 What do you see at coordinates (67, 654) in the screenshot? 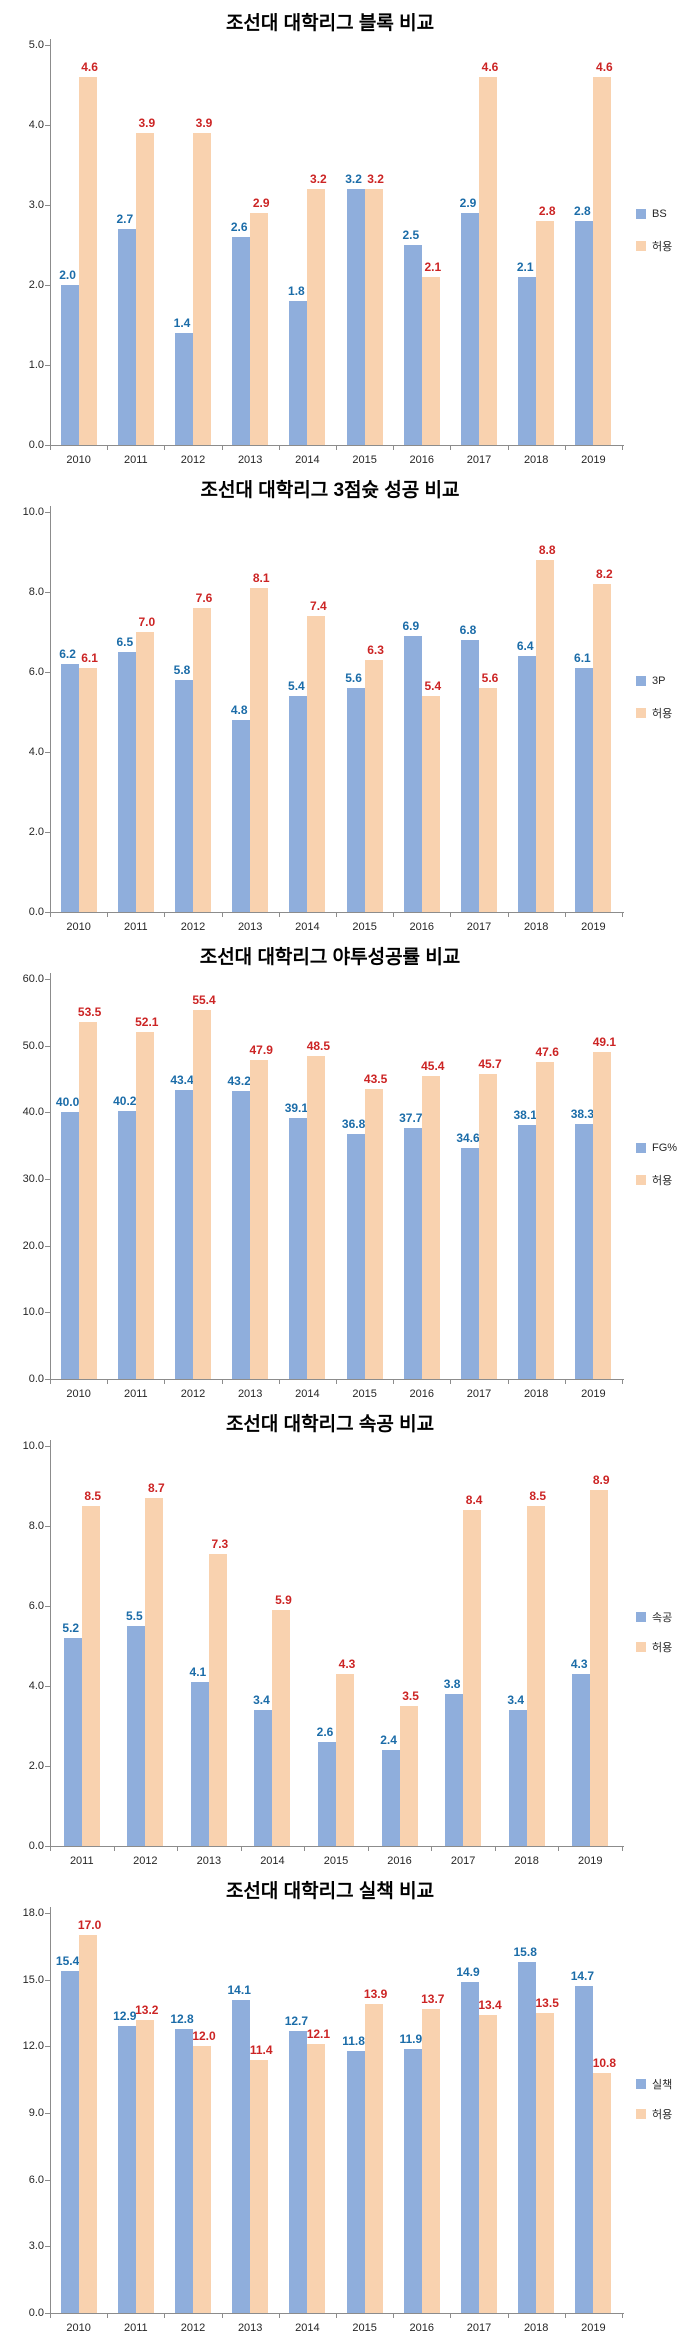
I see `bar-value-label: 6.2` at bounding box center [67, 654].